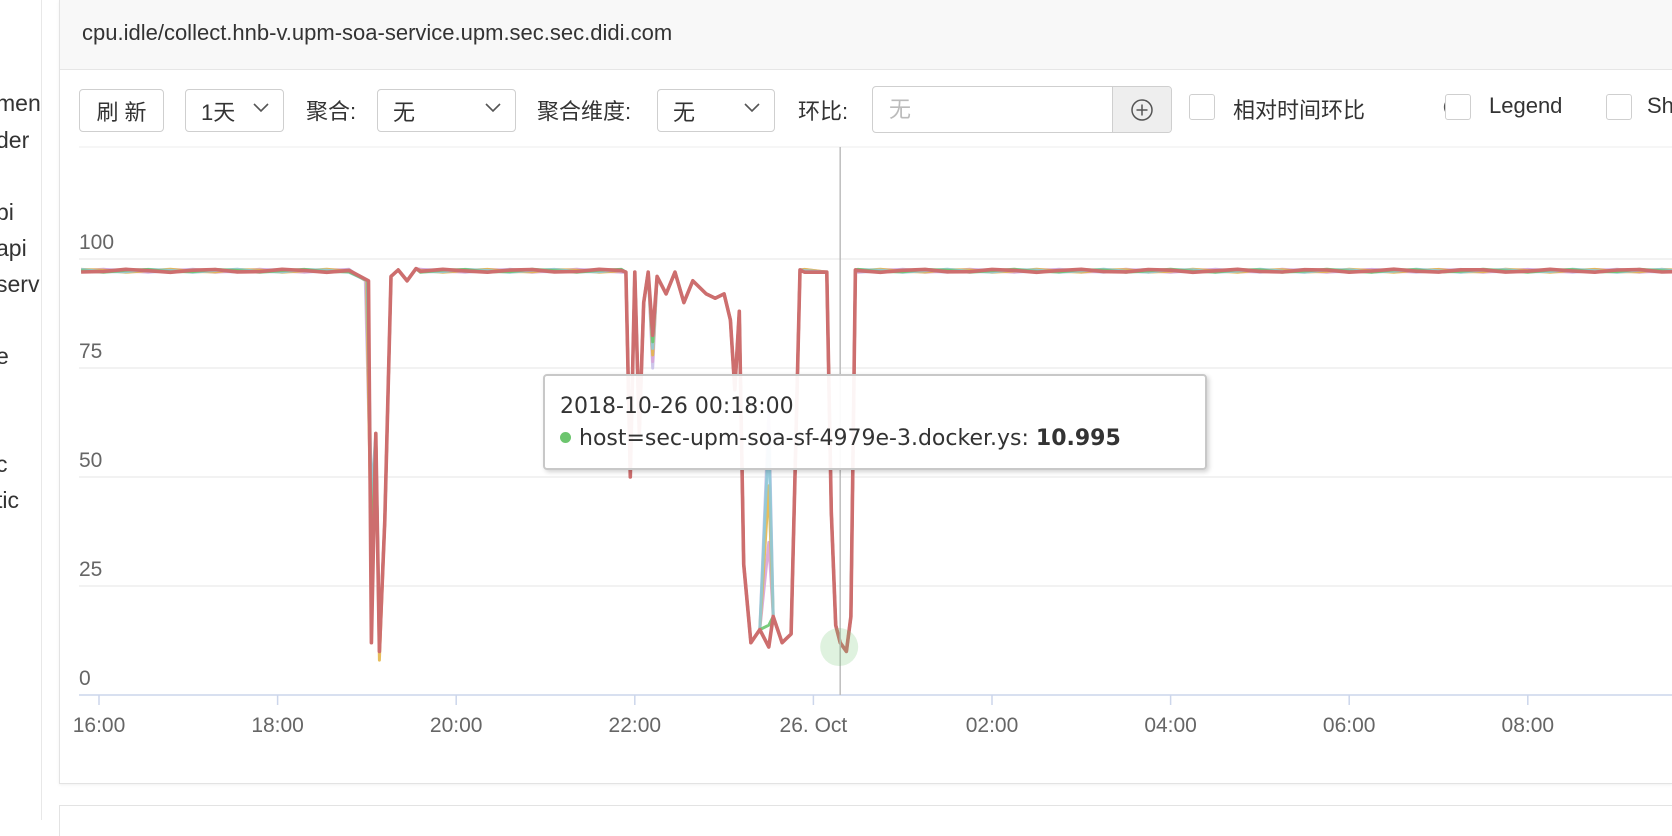 Image resolution: width=1672 pixels, height=836 pixels. I want to click on aggregate-select: 无, so click(446, 110).